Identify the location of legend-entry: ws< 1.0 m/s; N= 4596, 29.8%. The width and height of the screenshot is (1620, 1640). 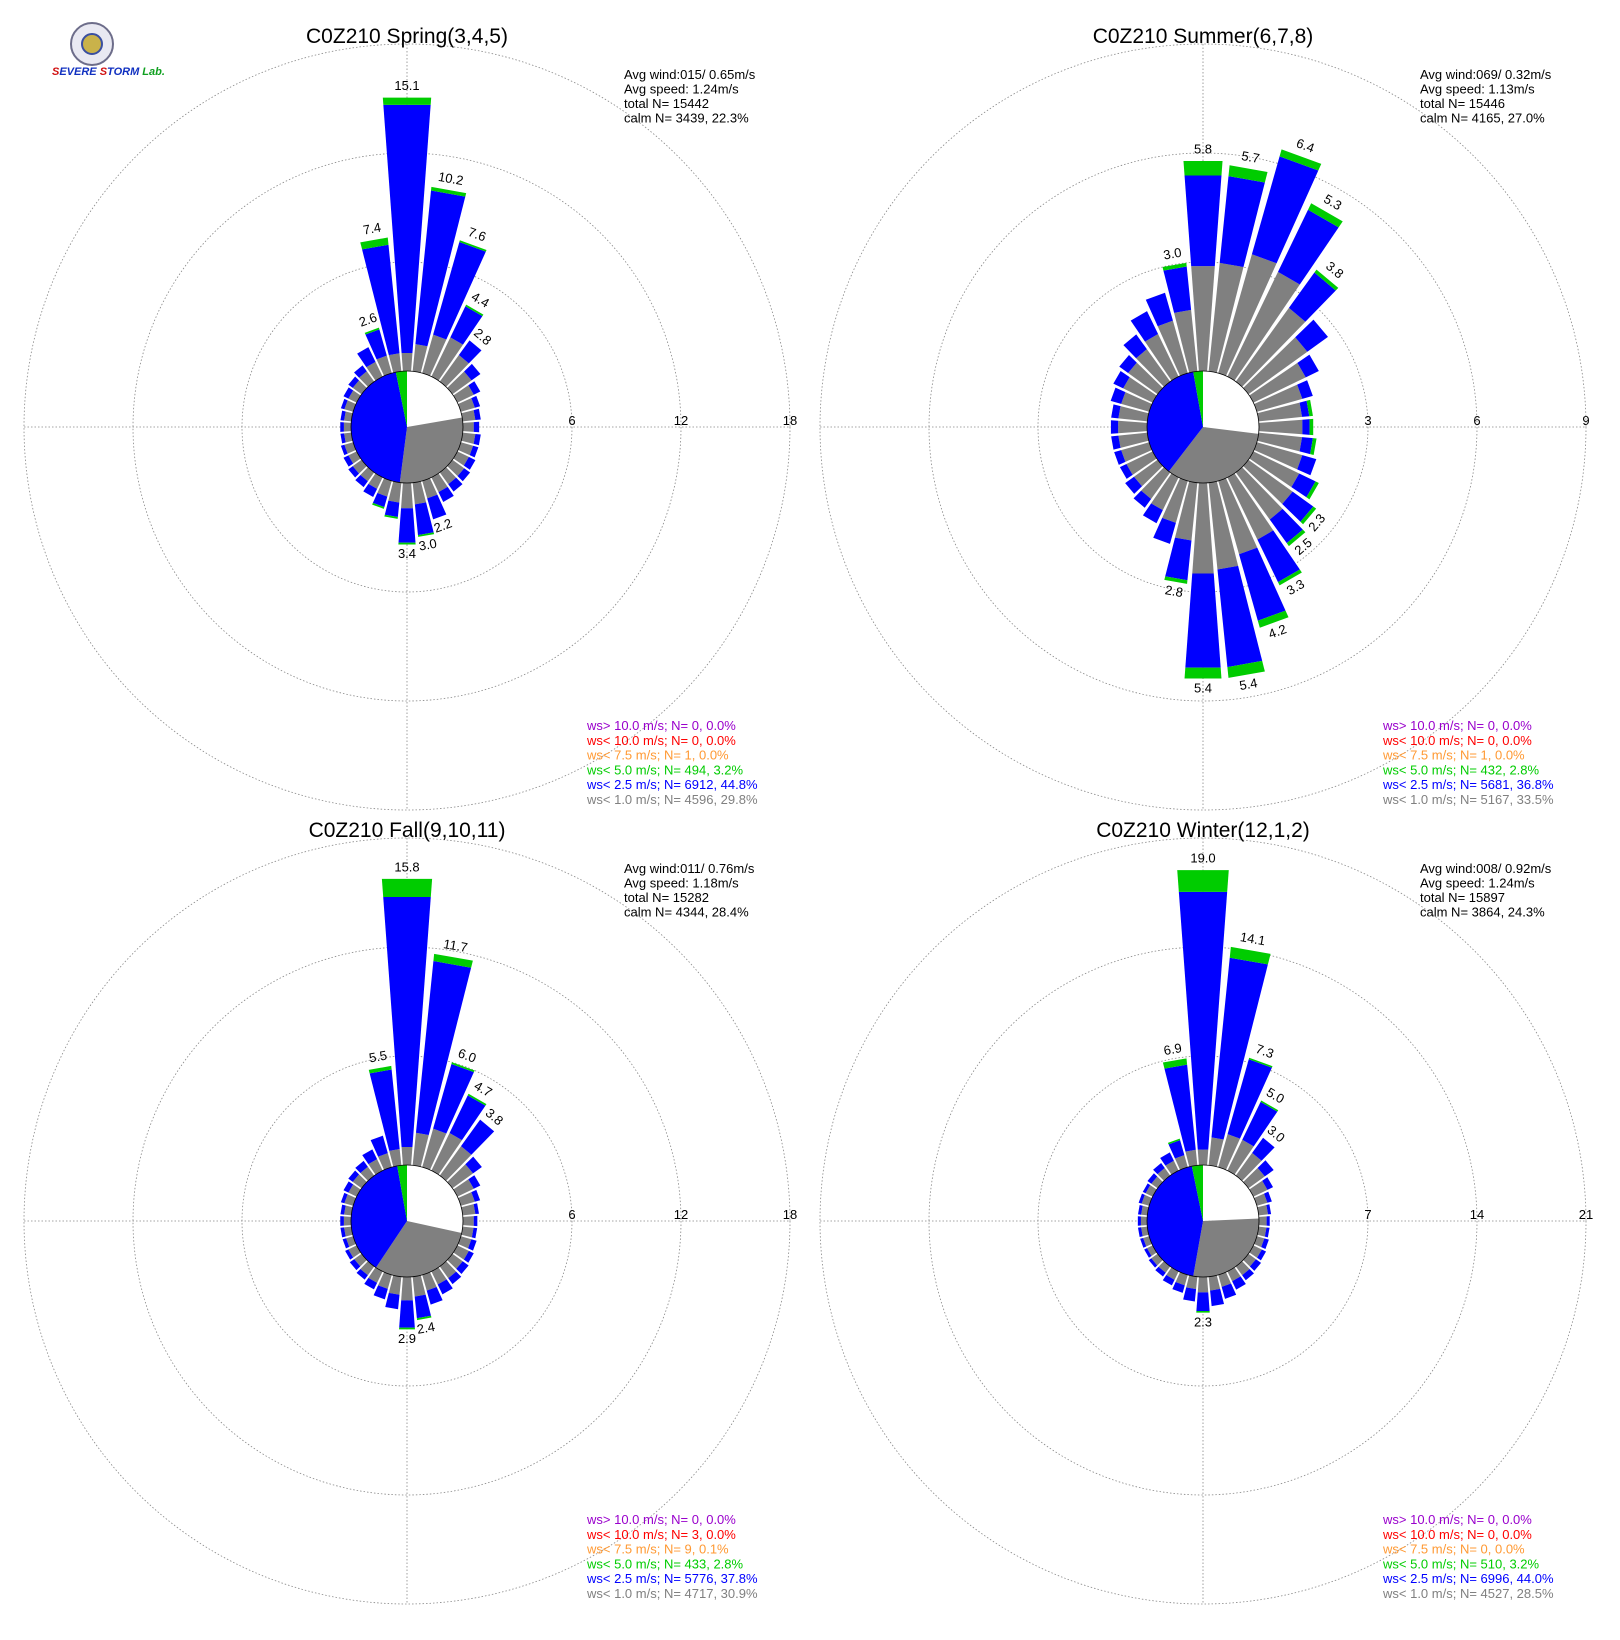
(672, 799).